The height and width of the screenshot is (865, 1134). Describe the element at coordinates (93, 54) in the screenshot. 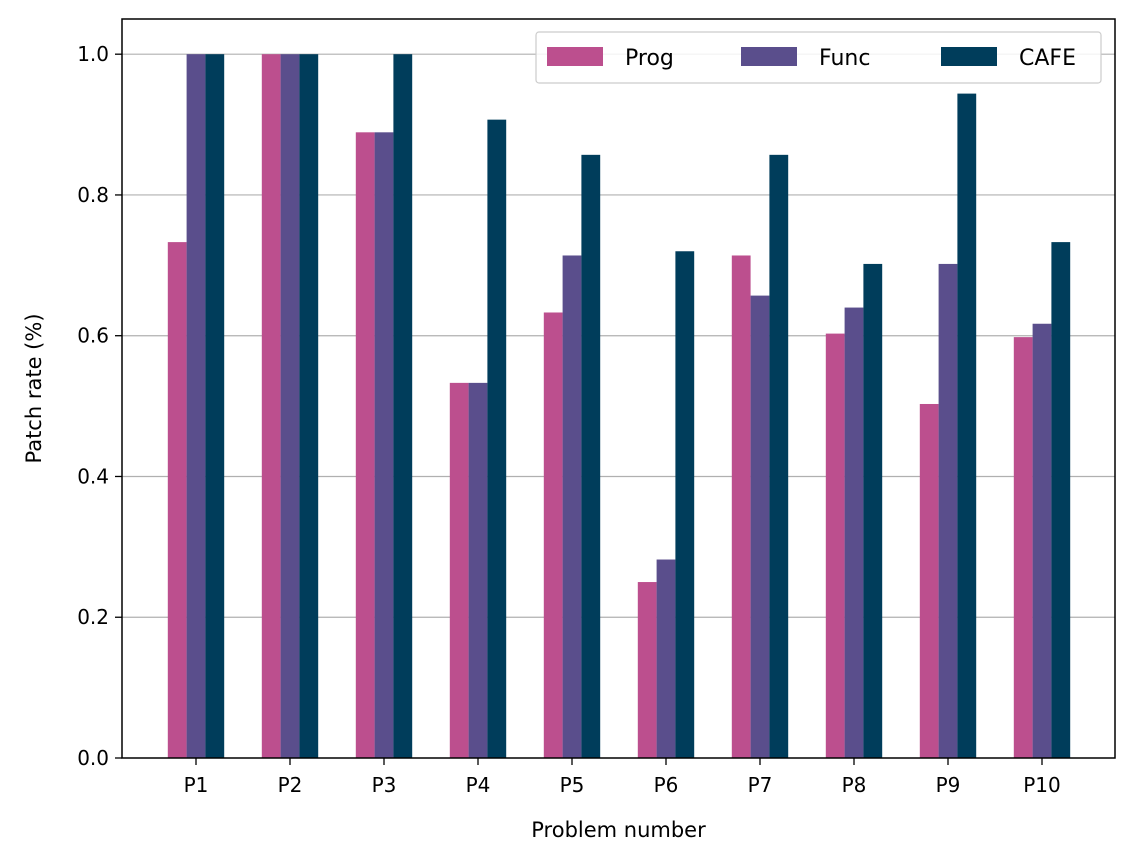

I see `y-tick-label: 1.0` at that location.